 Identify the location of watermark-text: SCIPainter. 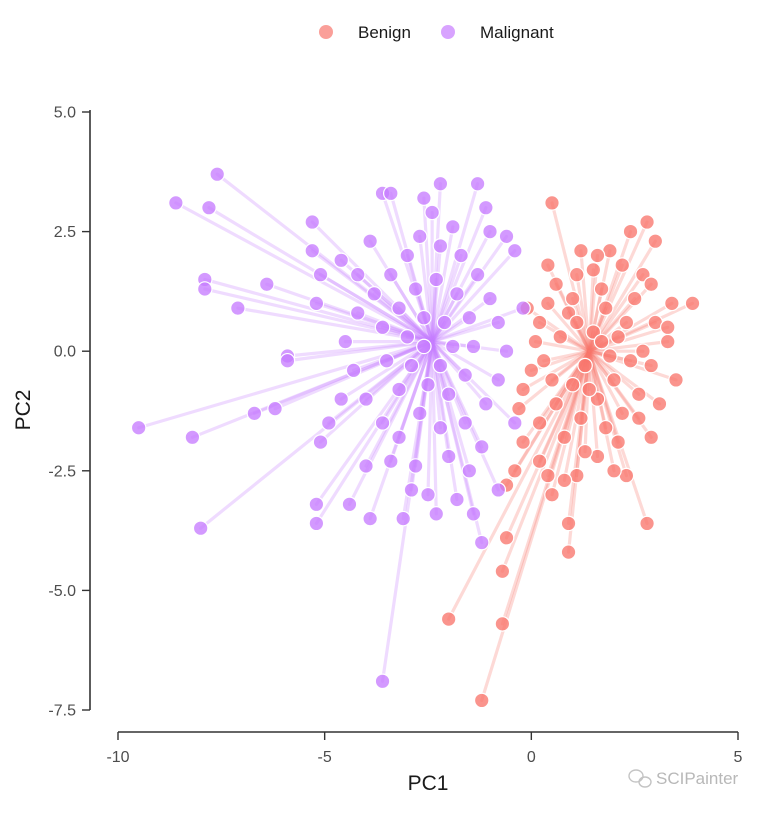
(697, 778).